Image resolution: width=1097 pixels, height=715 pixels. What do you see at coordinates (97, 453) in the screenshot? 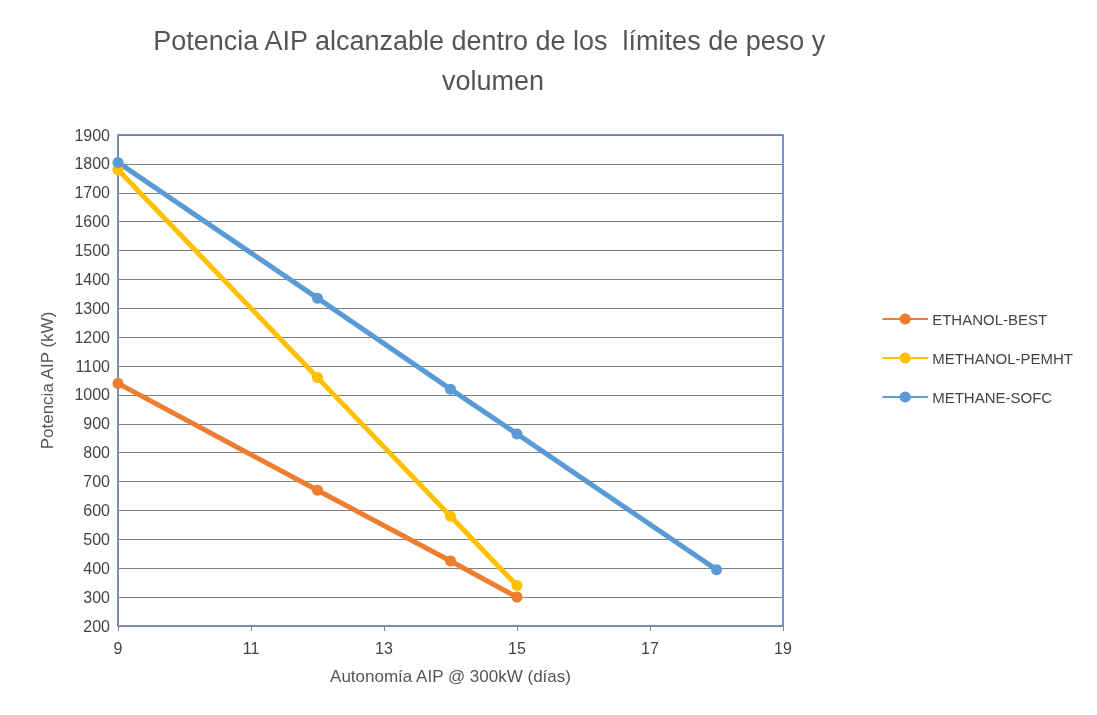
I see `y-tick-label: 800` at bounding box center [97, 453].